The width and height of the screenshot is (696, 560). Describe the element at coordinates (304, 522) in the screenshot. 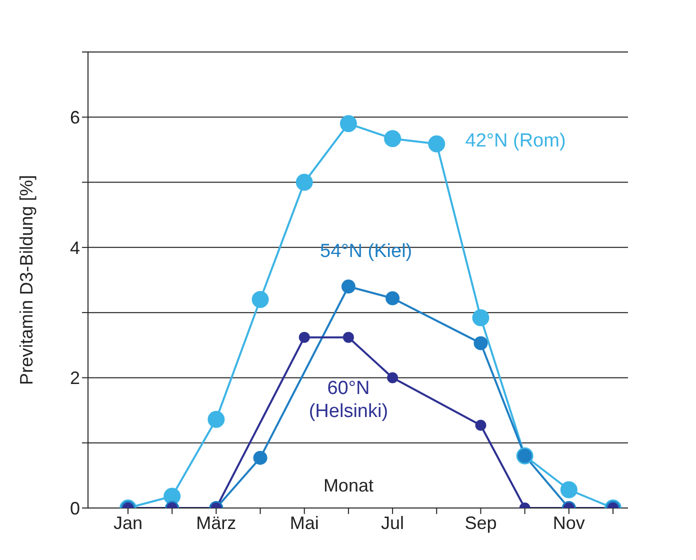

I see `x-tick-label: Mai` at that location.